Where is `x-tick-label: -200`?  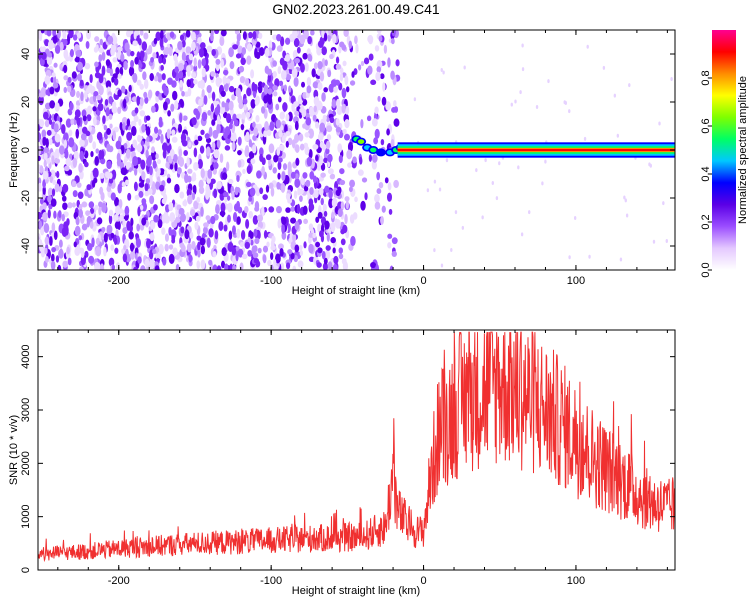
x-tick-label: -200 is located at coordinates (119, 581).